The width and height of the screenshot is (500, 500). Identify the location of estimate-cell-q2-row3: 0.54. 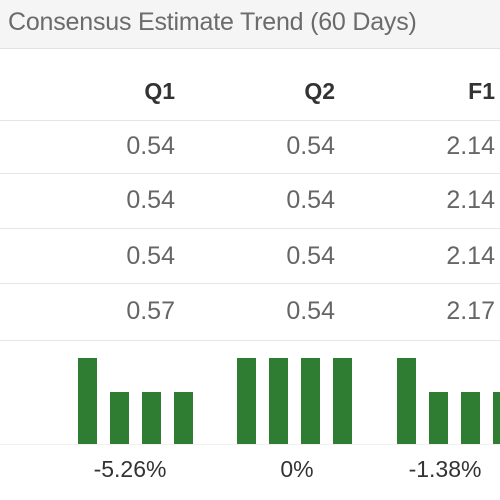
(310, 256).